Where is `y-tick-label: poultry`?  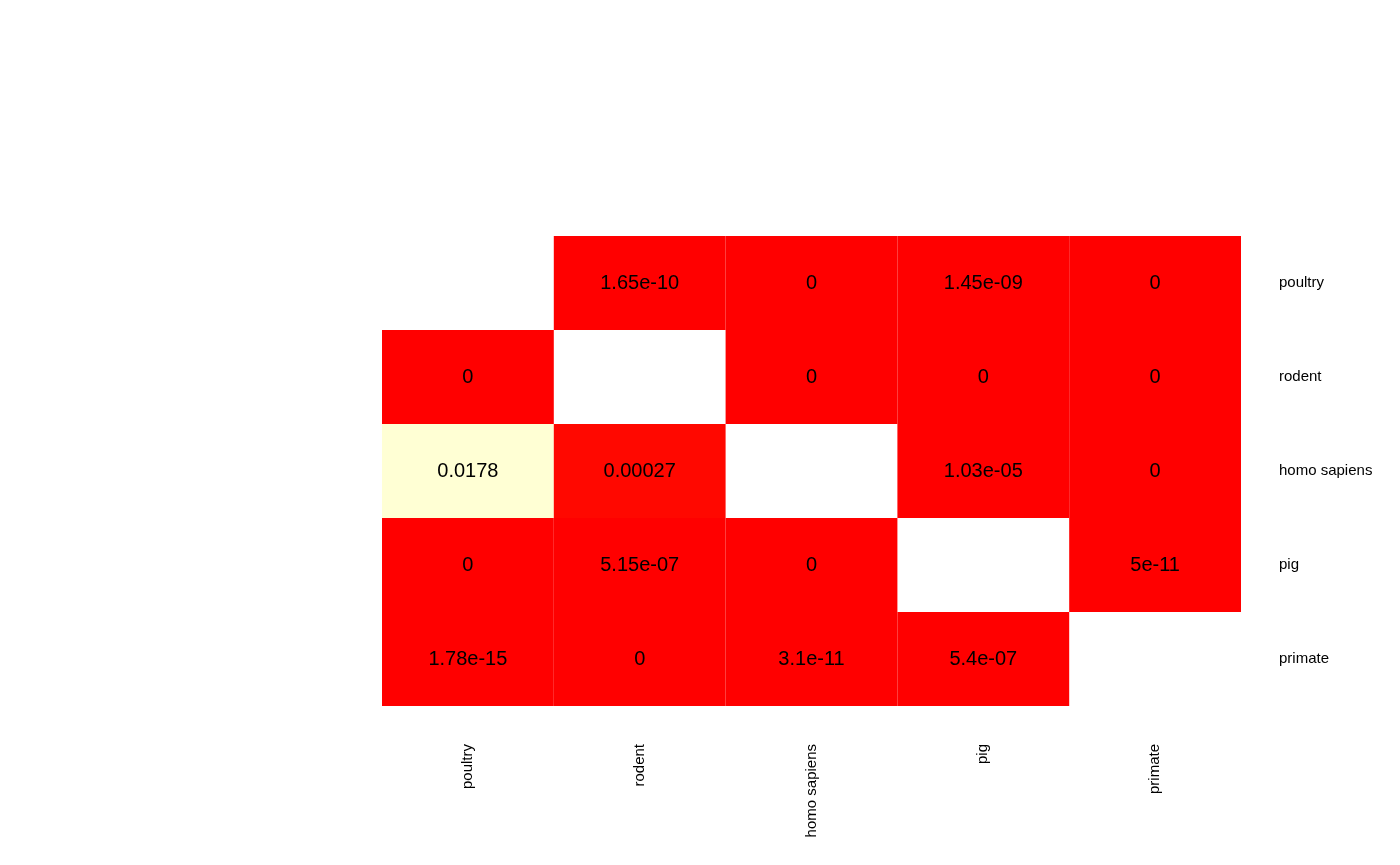
y-tick-label: poultry is located at coordinates (1302, 282).